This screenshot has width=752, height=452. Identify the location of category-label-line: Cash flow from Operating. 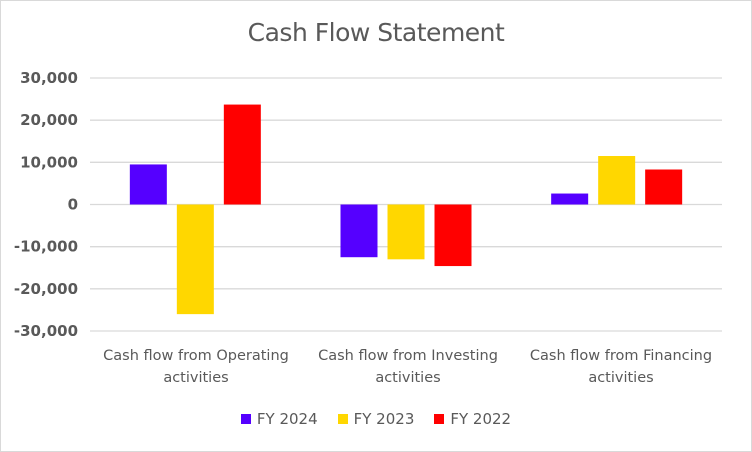
(196, 356).